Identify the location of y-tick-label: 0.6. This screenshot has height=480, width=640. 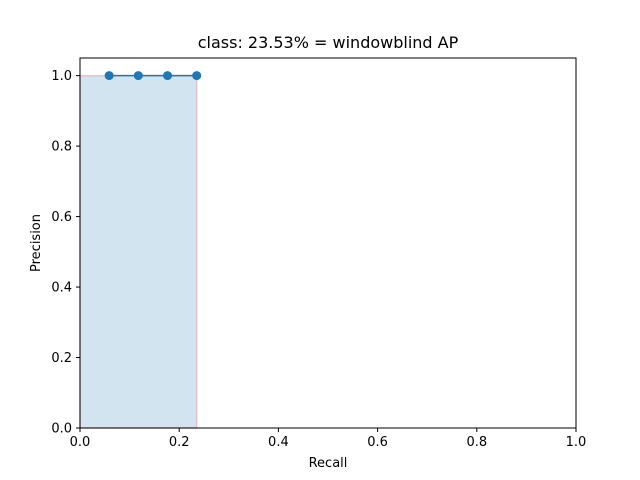
(61, 217).